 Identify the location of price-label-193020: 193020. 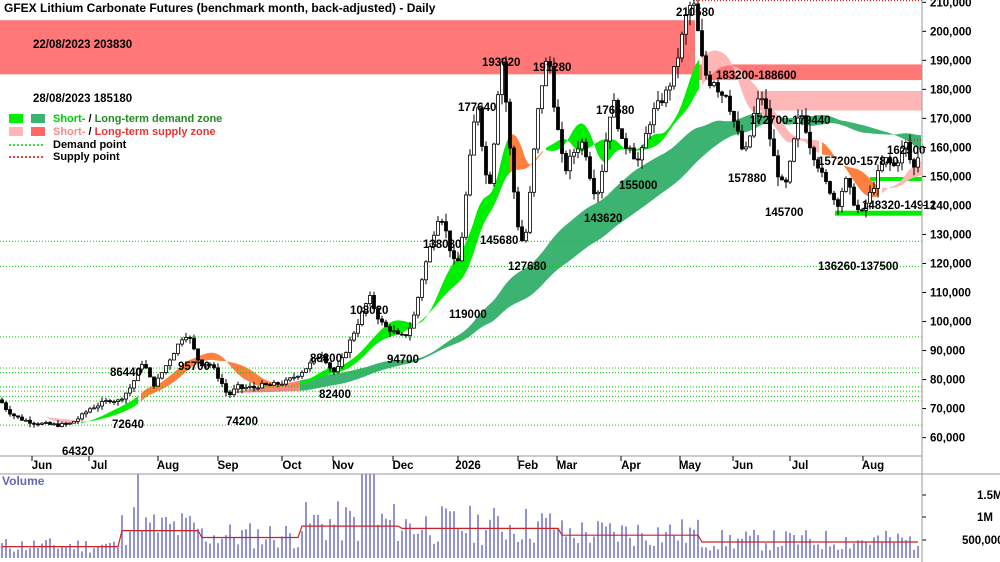
(501, 63).